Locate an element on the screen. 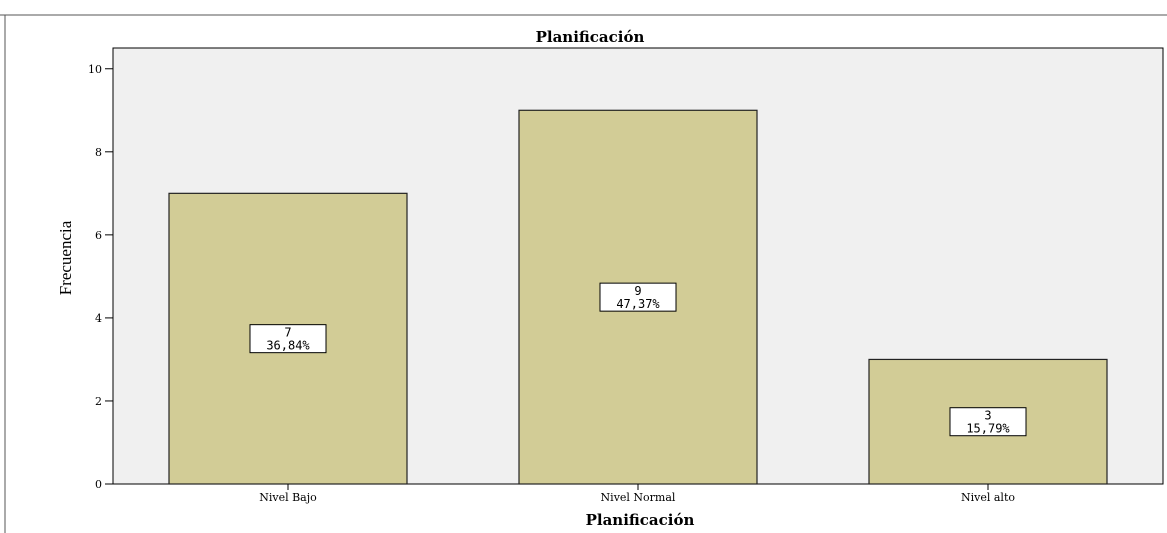 The image size is (1167, 533). y-tick-label: 2 is located at coordinates (98, 401).